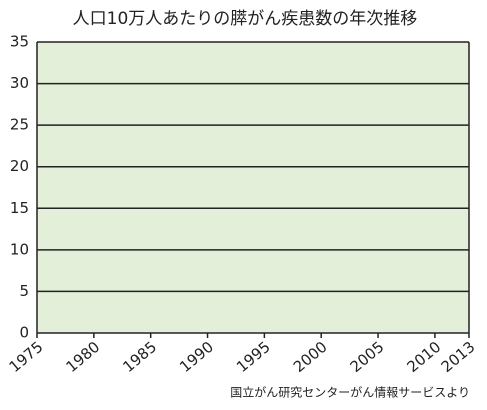 The image size is (487, 410). Describe the element at coordinates (24, 333) in the screenshot. I see `y-tick-label: 0` at that location.